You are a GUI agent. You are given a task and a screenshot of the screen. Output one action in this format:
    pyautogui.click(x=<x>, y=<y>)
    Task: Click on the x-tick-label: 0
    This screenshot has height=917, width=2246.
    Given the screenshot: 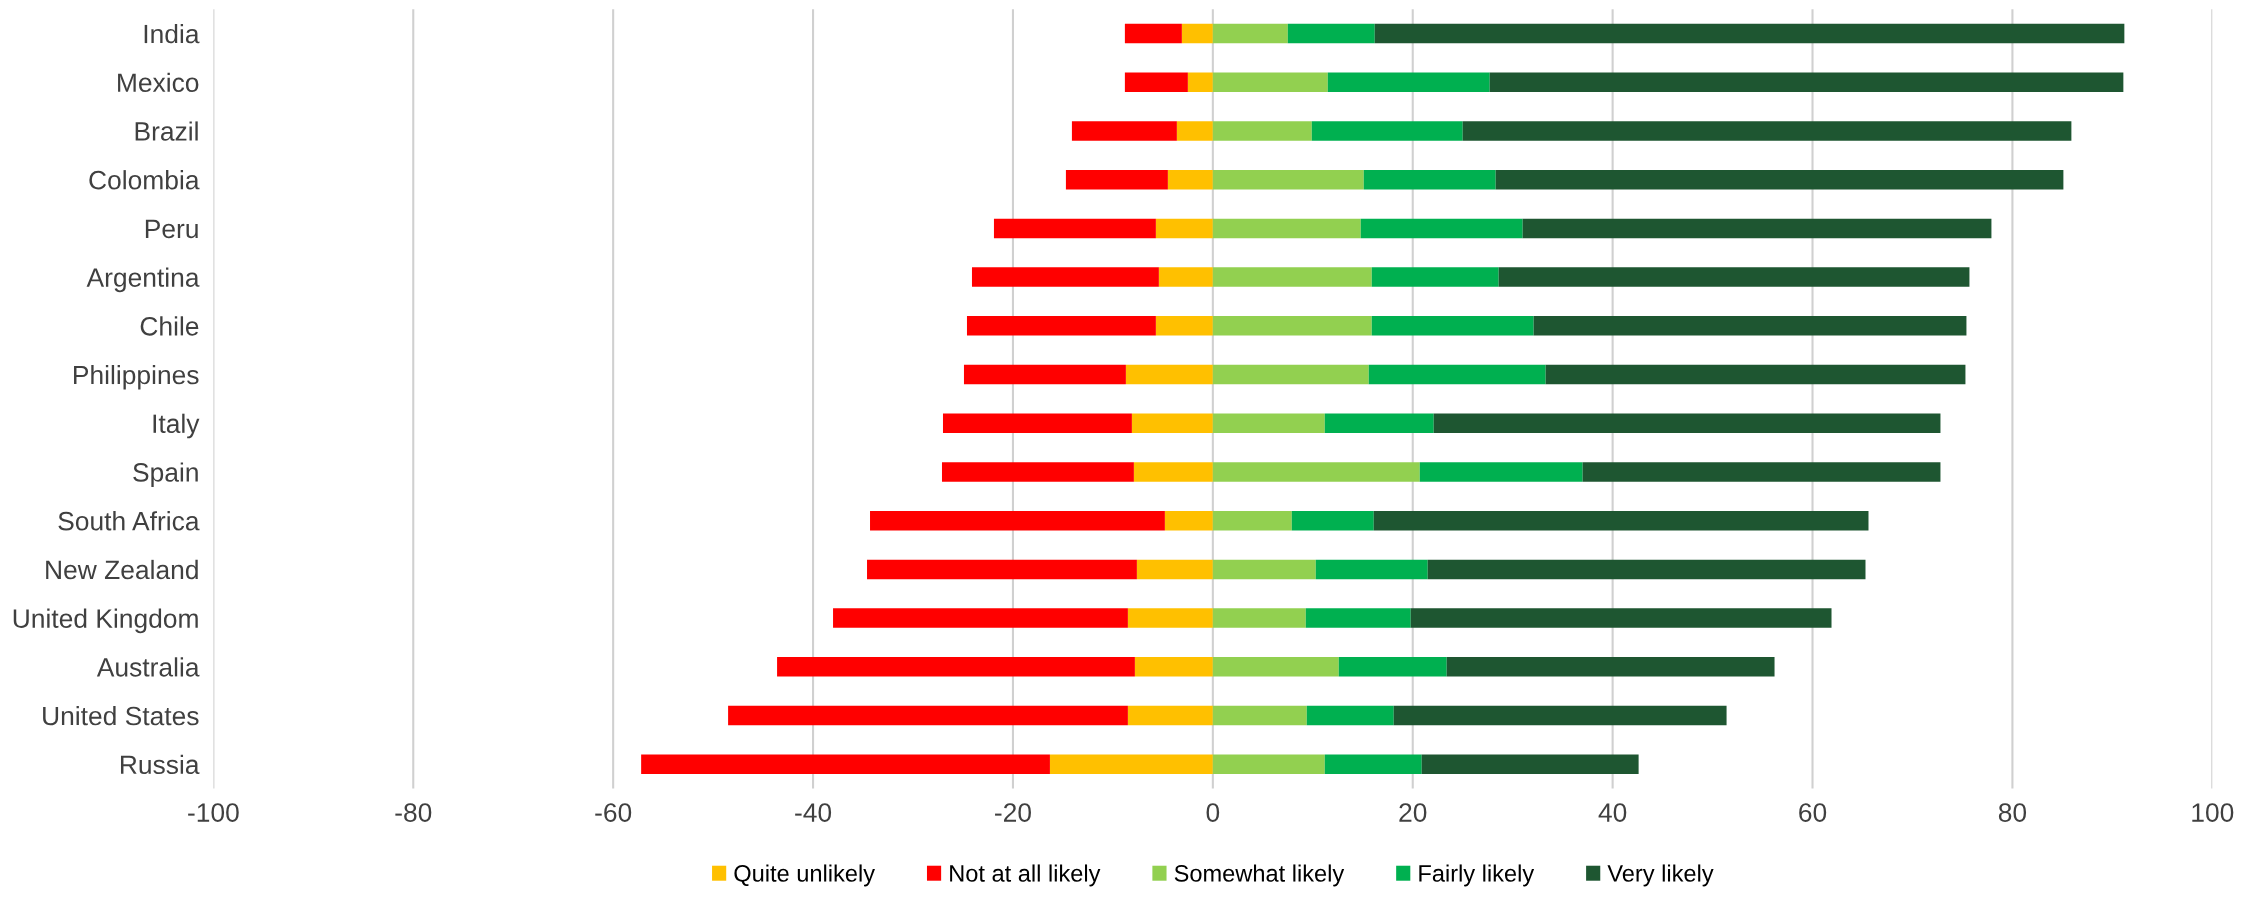 What is the action you would take?
    pyautogui.click(x=1213, y=812)
    